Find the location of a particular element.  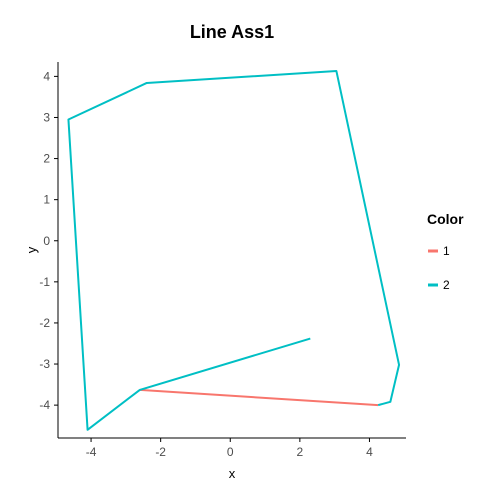

x-tick-label: 2 is located at coordinates (300, 452).